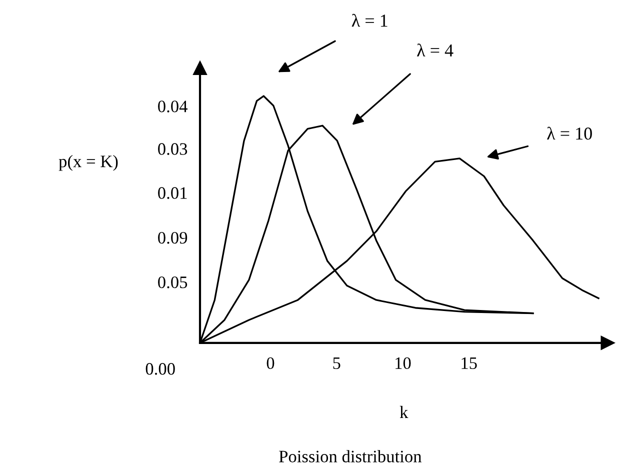 The image size is (639, 473). Describe the element at coordinates (172, 193) in the screenshot. I see `text: 0.01` at that location.